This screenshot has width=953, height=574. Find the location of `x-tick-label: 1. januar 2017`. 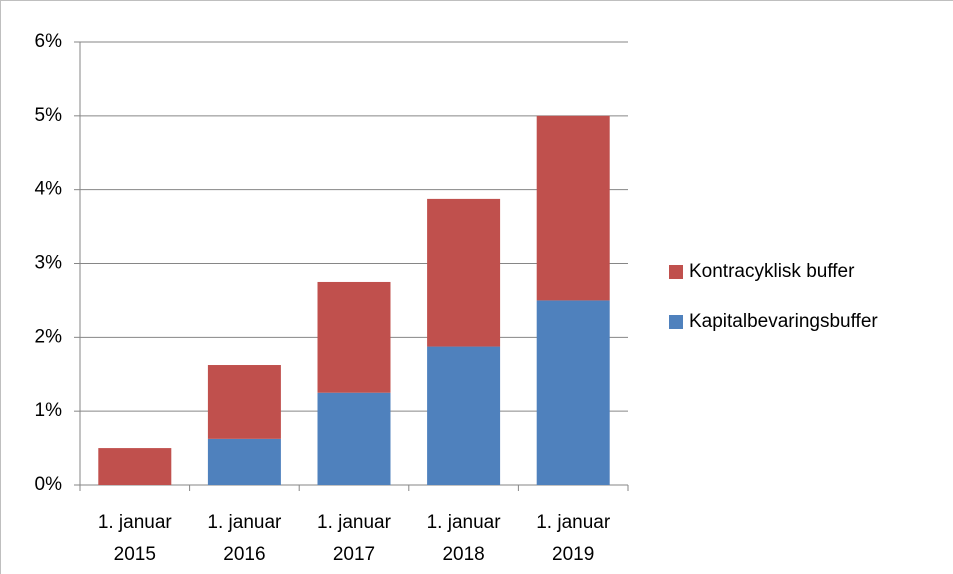

x-tick-label: 1. januar 2017 is located at coordinates (354, 538).